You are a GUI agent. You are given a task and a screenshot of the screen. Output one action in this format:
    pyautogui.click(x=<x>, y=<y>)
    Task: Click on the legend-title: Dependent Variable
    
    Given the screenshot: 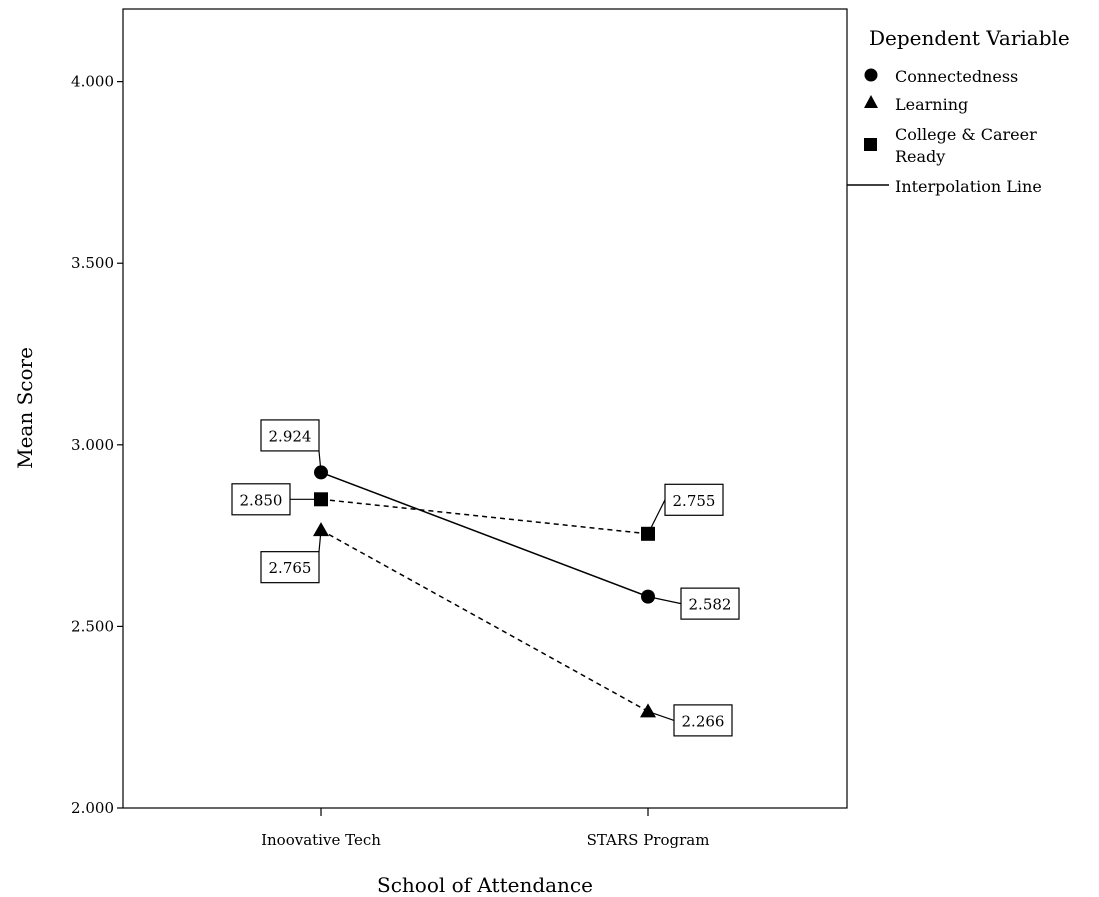 What is the action you would take?
    pyautogui.click(x=969, y=38)
    